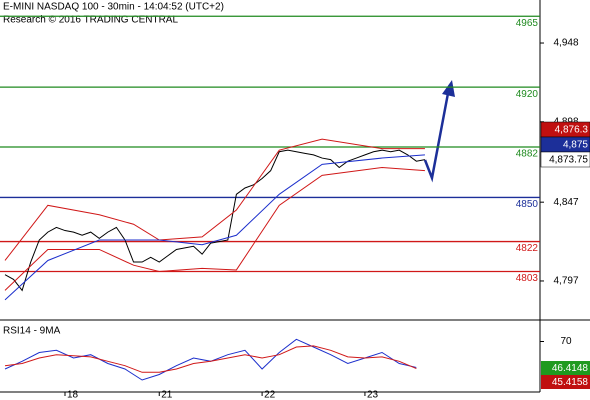  What do you see at coordinates (270, 395) in the screenshot?
I see `x-tick-label: 22` at bounding box center [270, 395].